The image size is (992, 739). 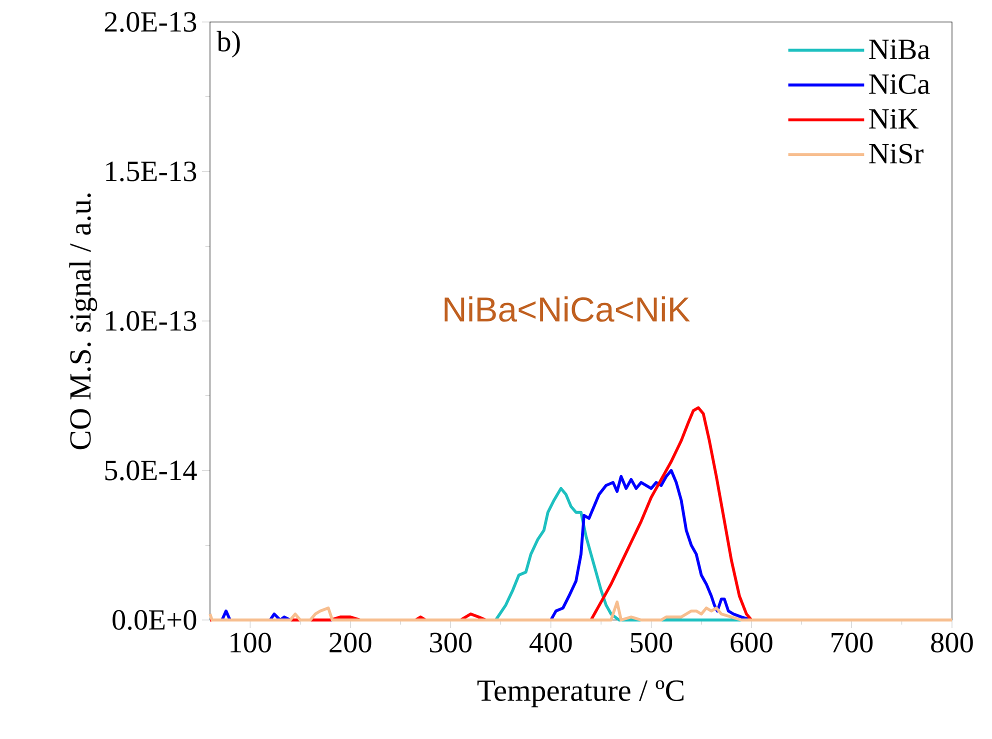 What do you see at coordinates (952, 642) in the screenshot?
I see `x-tick-label: 800` at bounding box center [952, 642].